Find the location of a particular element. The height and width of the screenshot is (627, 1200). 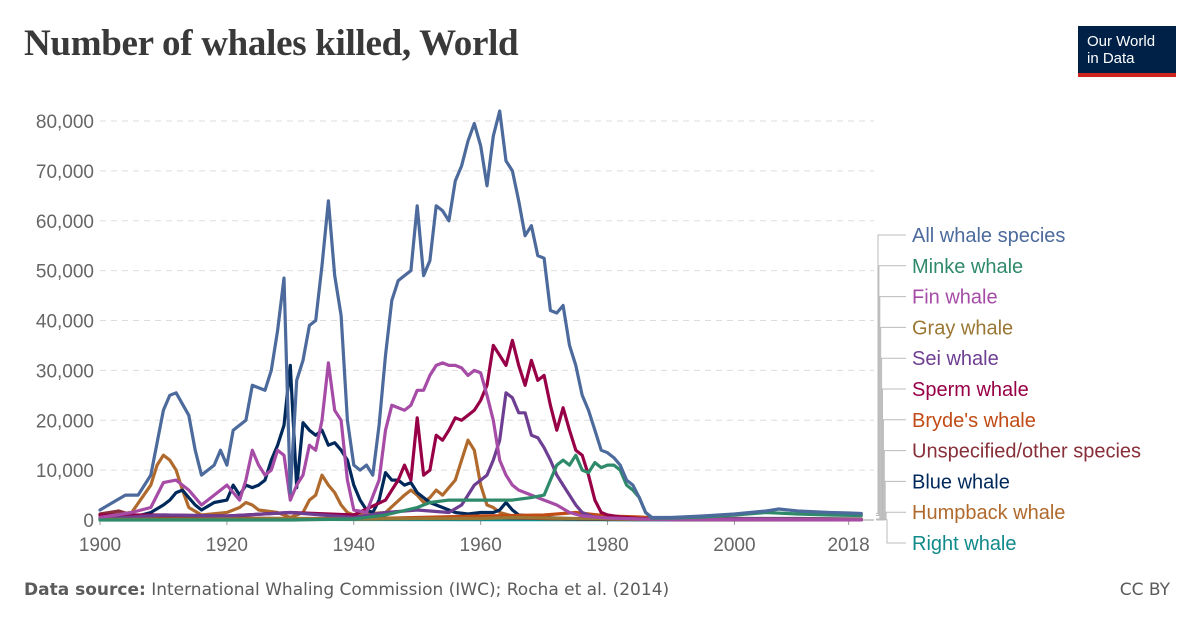

x-tick-label: 2018 is located at coordinates (848, 545).